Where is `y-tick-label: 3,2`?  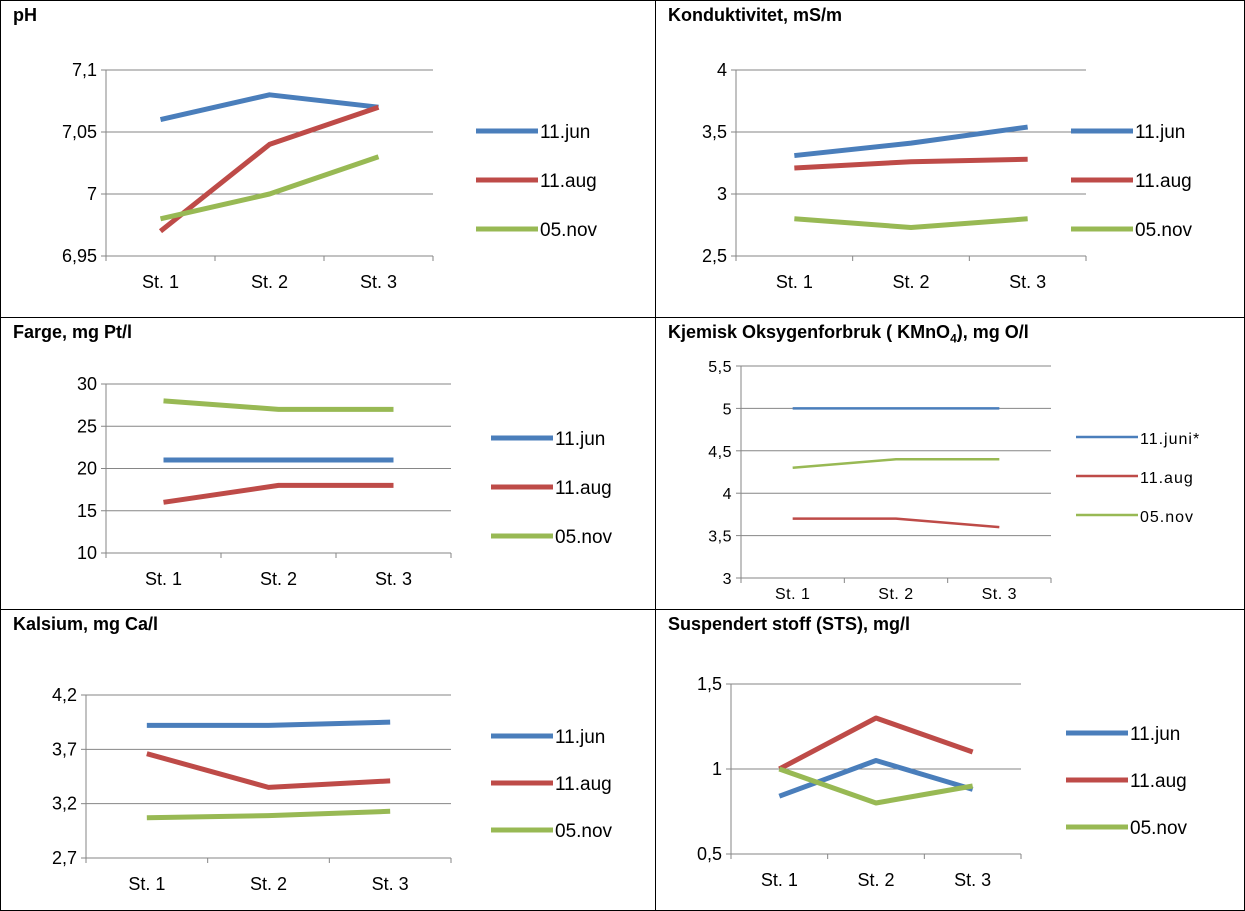 y-tick-label: 3,2 is located at coordinates (64, 804).